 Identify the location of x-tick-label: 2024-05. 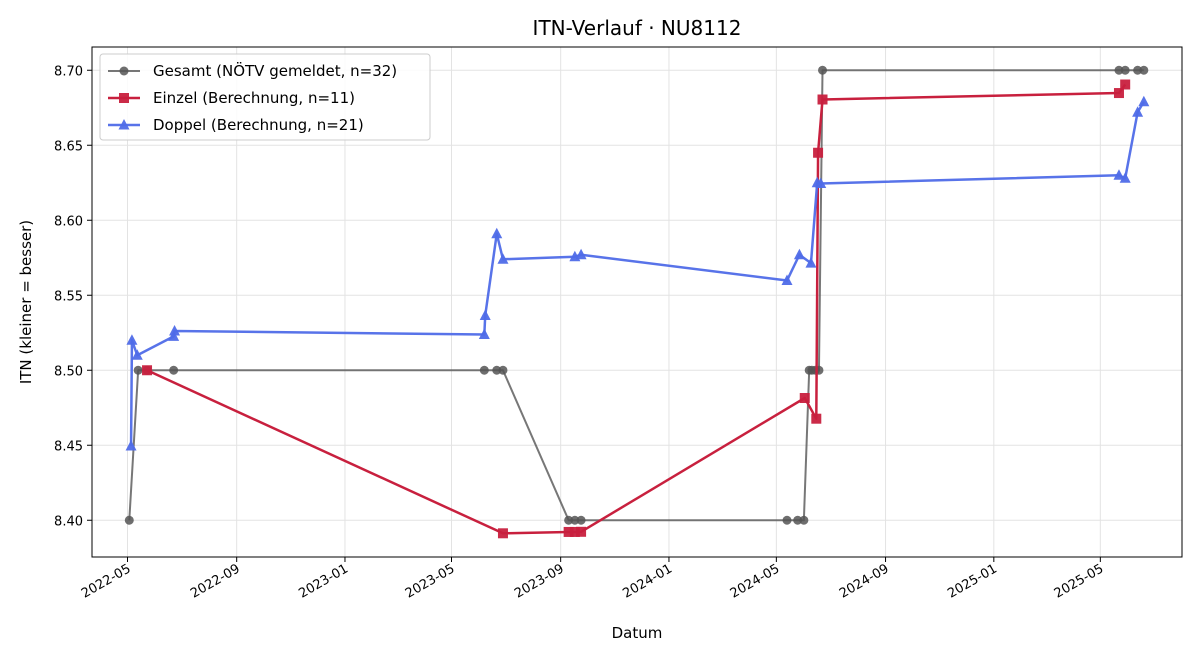
(755, 581).